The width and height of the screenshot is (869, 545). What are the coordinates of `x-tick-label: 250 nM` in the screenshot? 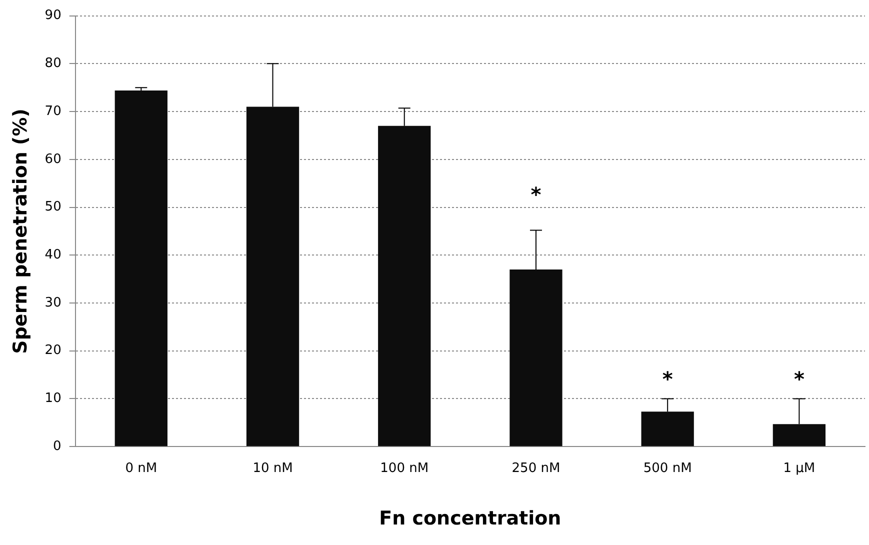 It's located at (536, 468).